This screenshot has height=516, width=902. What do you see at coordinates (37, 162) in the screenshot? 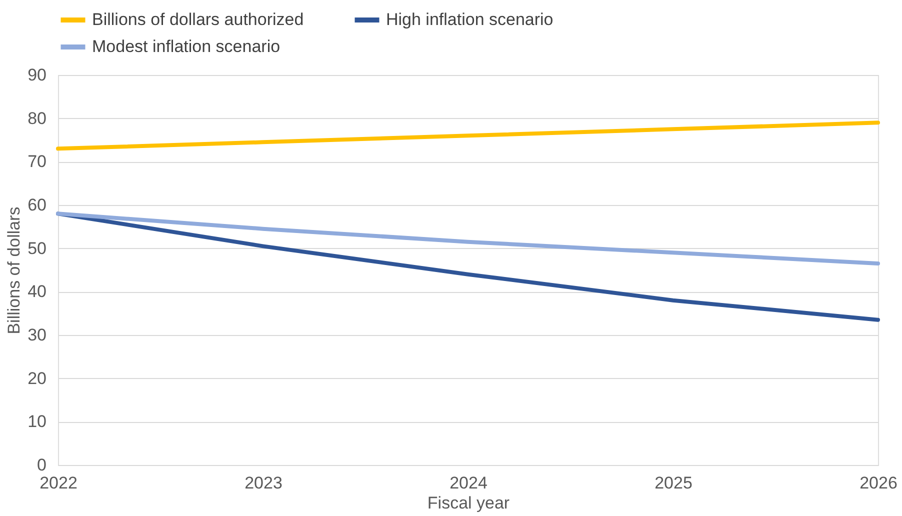
I see `y-tick-label: 70` at bounding box center [37, 162].